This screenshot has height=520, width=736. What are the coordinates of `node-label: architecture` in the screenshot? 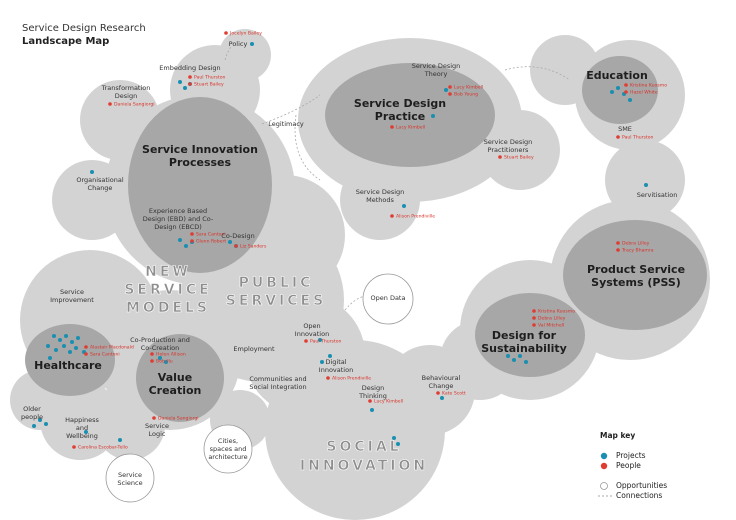 It's located at (227, 457).